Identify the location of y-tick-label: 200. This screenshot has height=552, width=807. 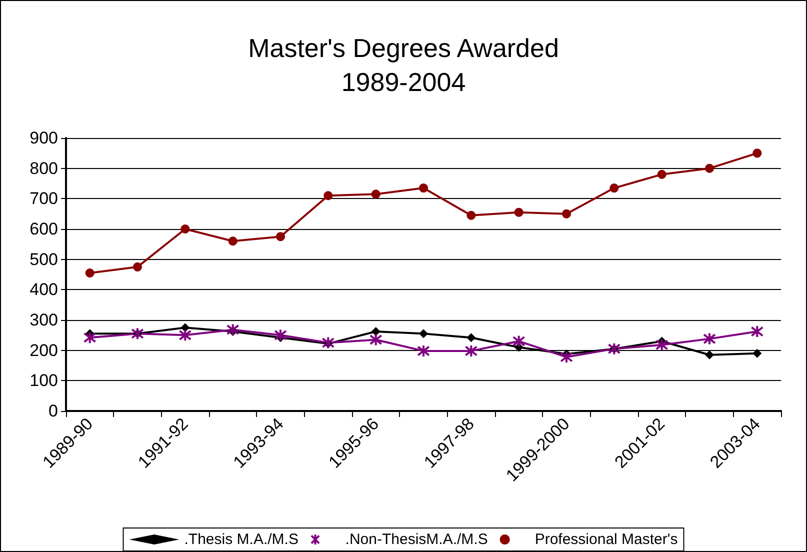
(44, 350).